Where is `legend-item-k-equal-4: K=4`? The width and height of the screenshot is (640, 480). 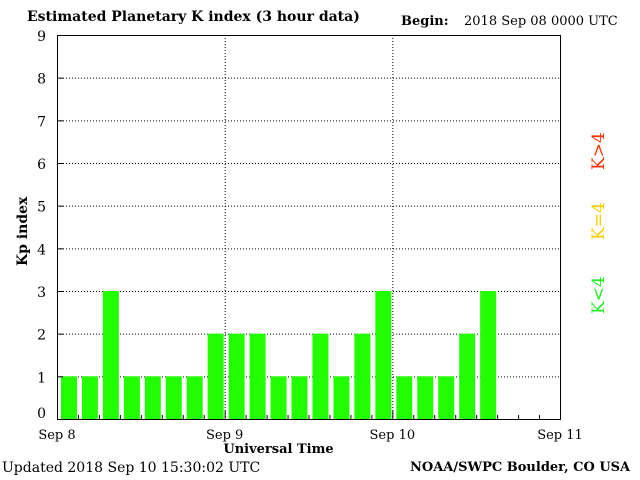
legend-item-k-equal-4: K=4 is located at coordinates (599, 221).